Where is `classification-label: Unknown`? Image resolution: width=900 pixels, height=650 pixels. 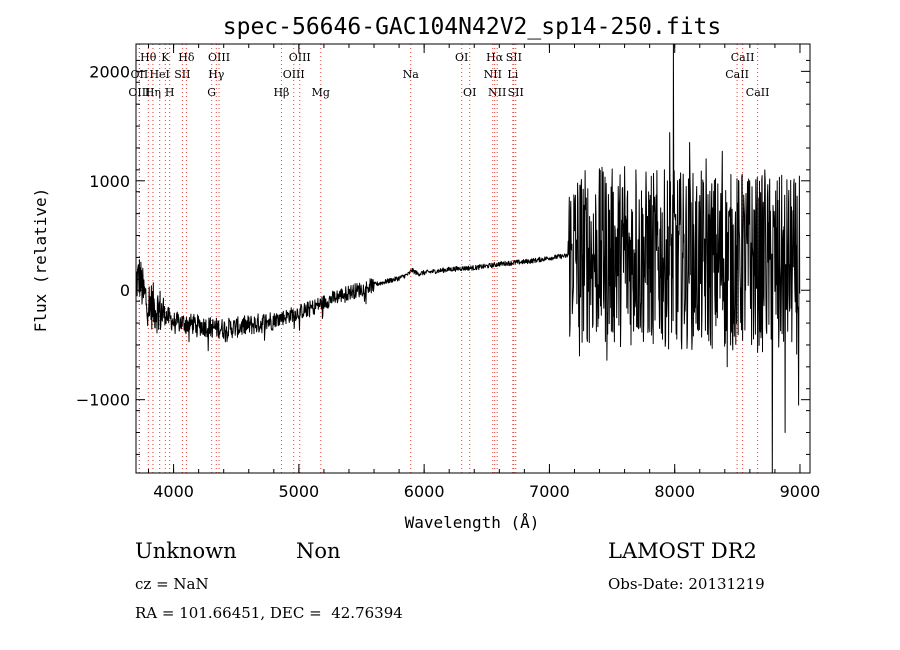 classification-label: Unknown is located at coordinates (186, 551).